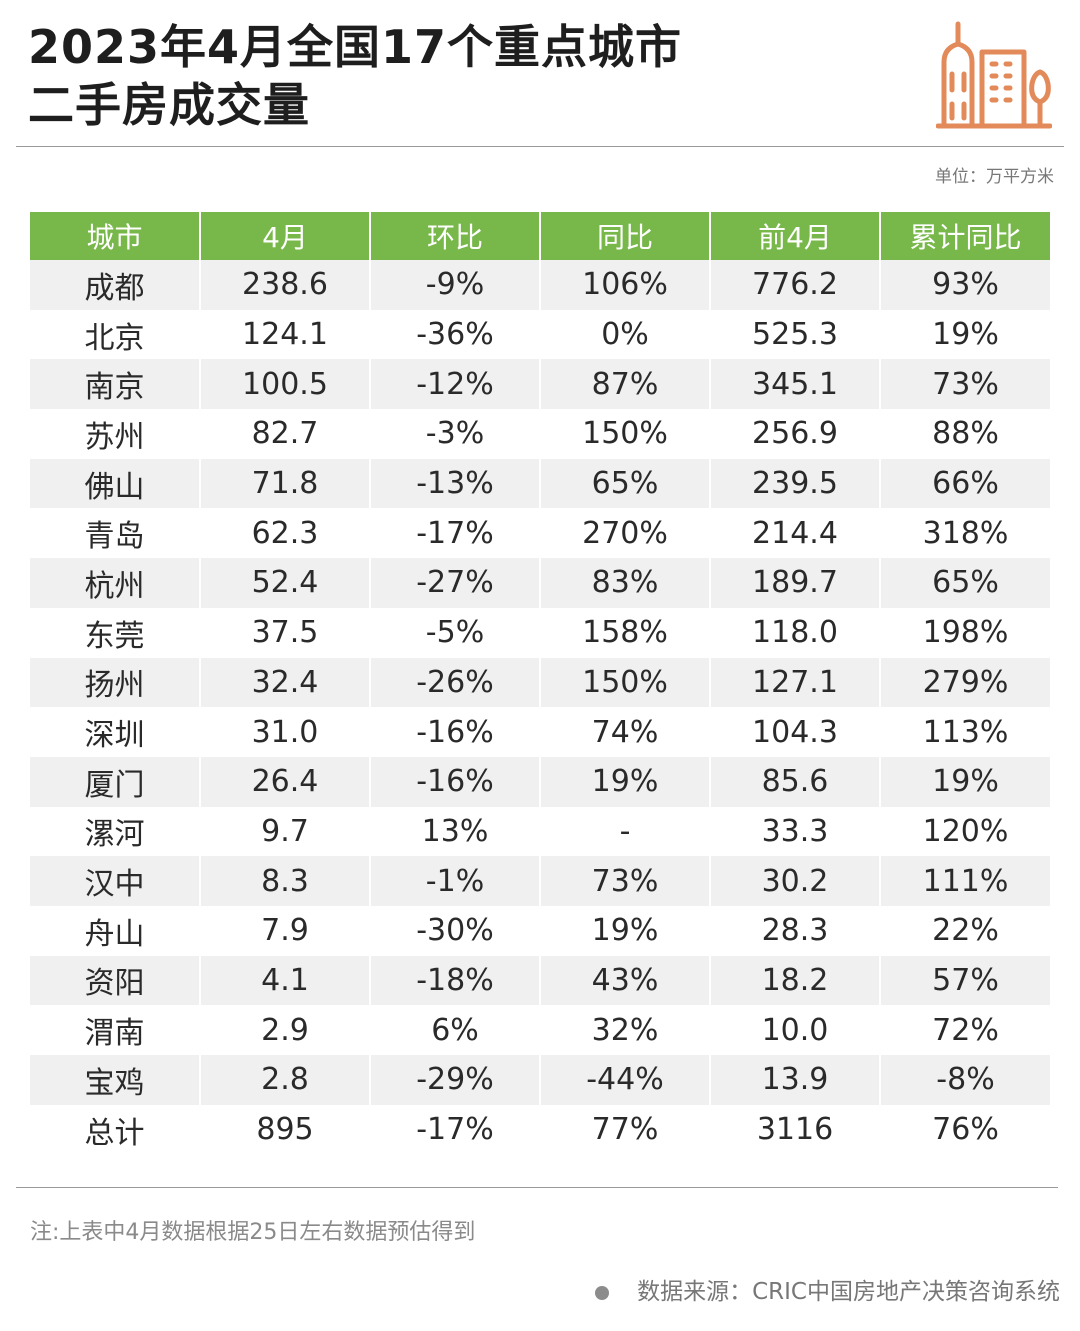  What do you see at coordinates (115, 930) in the screenshot?
I see `table-cell: 舟山` at bounding box center [115, 930].